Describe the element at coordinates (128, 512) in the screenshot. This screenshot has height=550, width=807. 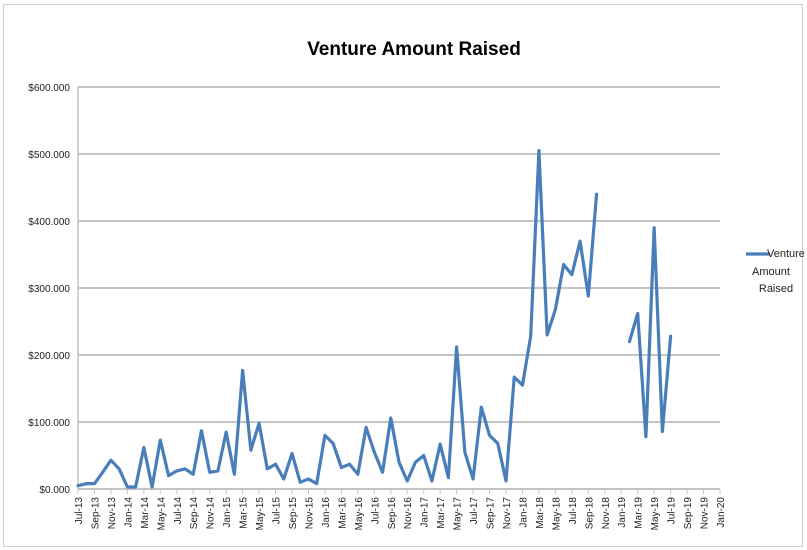
I see `x-tick-label: Jan-14` at that location.